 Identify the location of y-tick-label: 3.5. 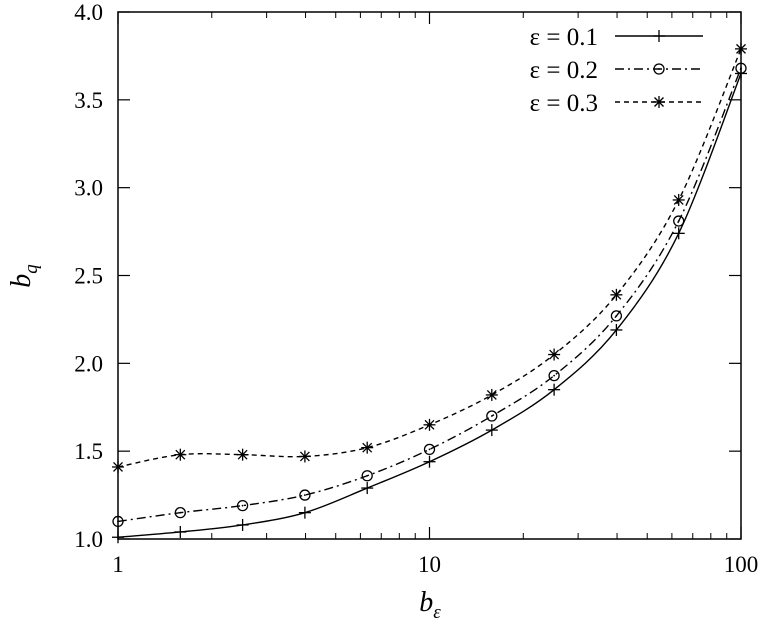
(88, 100).